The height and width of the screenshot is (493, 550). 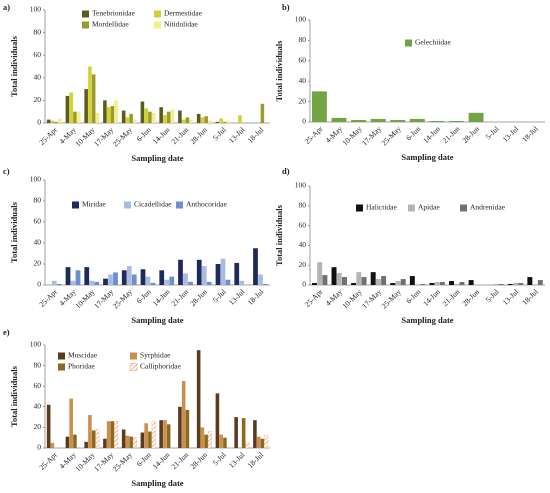 I want to click on y-tick-label: 100, so click(x=36, y=179).